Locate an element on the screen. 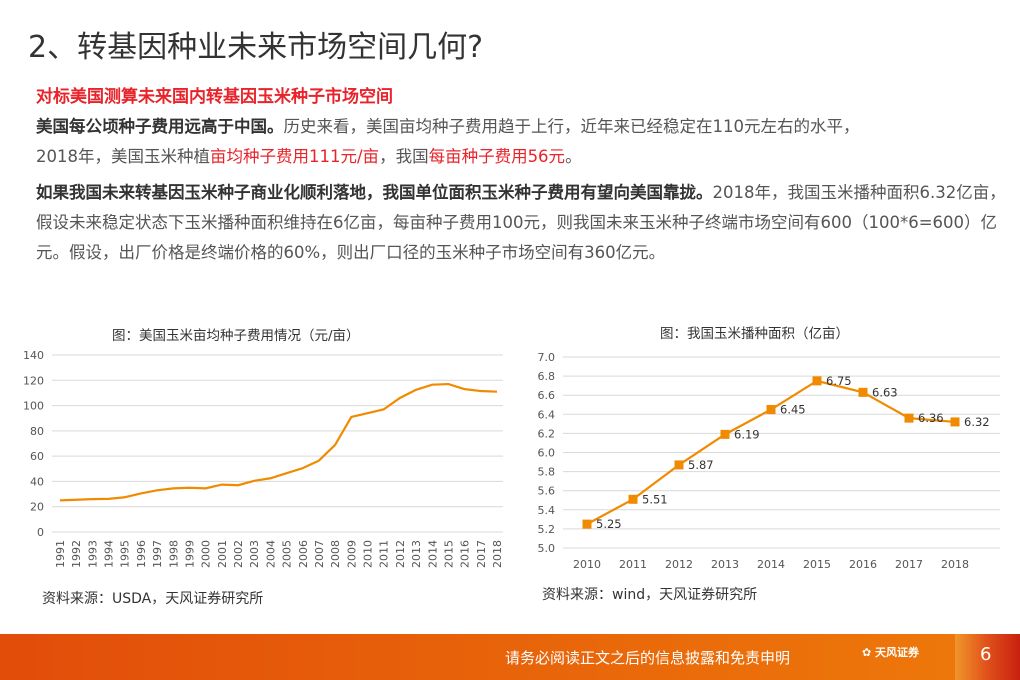 The height and width of the screenshot is (680, 1020). x-tick-label: 1996 is located at coordinates (141, 554).